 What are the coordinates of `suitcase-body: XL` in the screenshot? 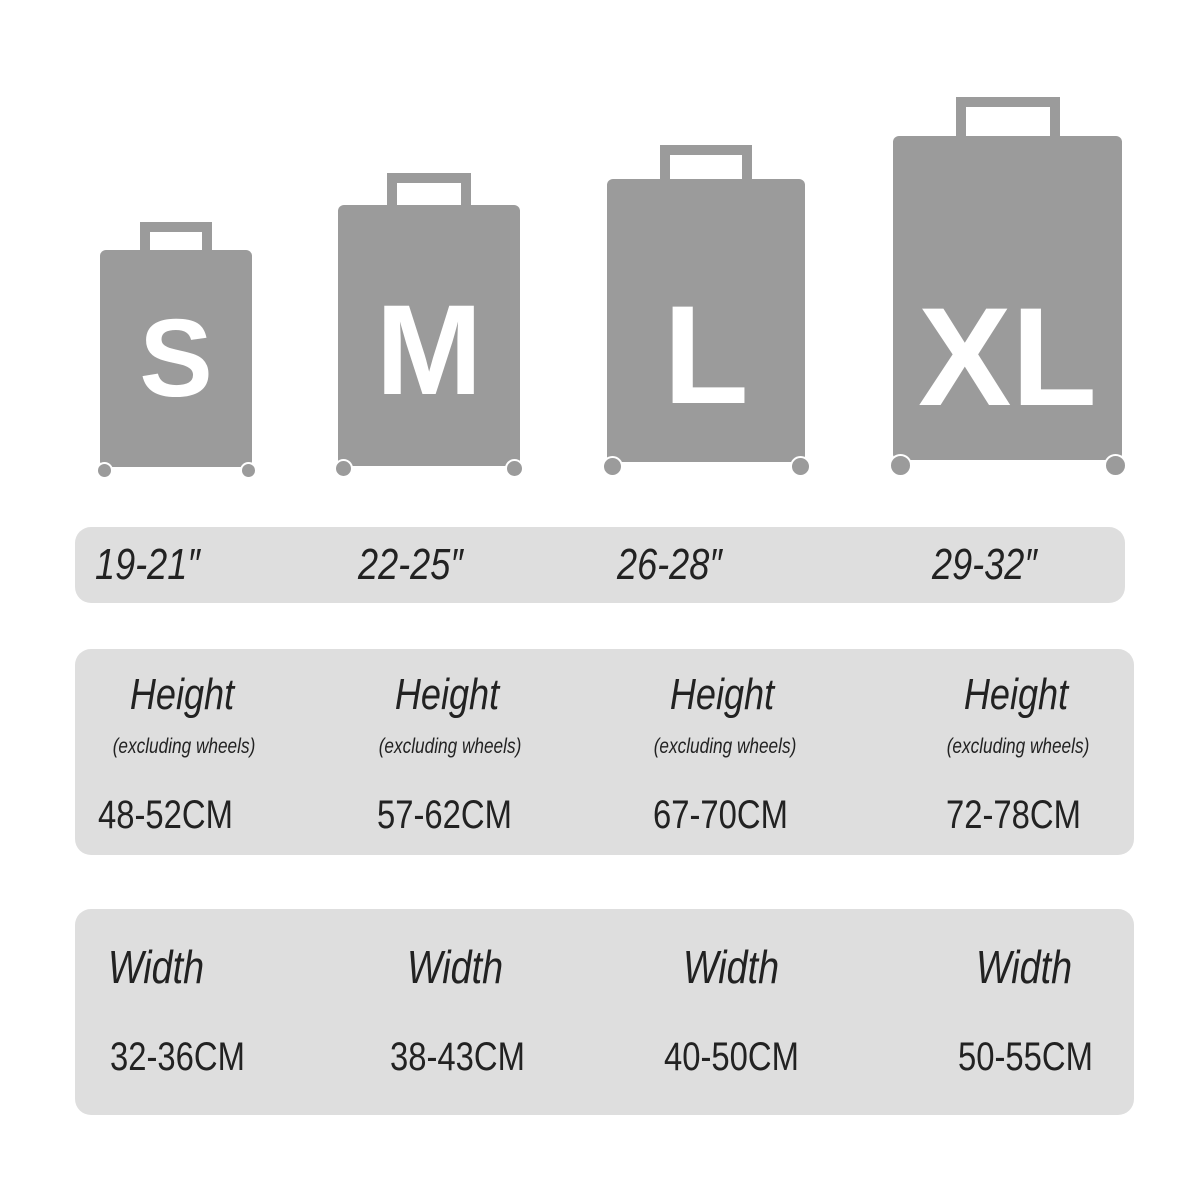 It's located at (1007, 298).